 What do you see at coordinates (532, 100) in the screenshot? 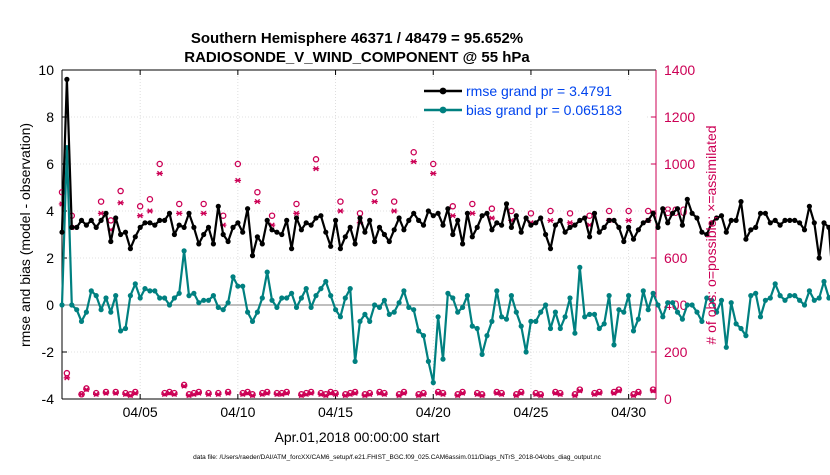
I see `legend-box` at bounding box center [532, 100].